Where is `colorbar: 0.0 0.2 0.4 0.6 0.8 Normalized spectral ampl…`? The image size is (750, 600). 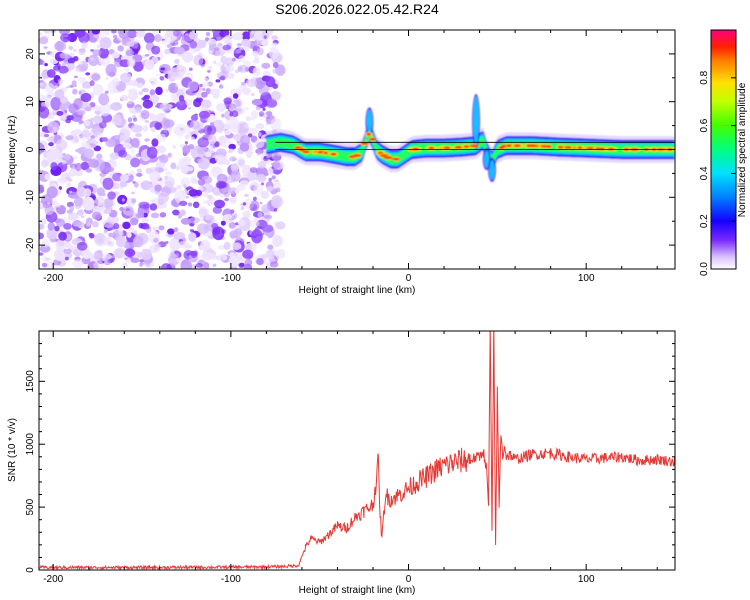 colorbar: 0.0 0.2 0.4 0.6 0.8 Normalized spectral ampl… is located at coordinates (723, 152).